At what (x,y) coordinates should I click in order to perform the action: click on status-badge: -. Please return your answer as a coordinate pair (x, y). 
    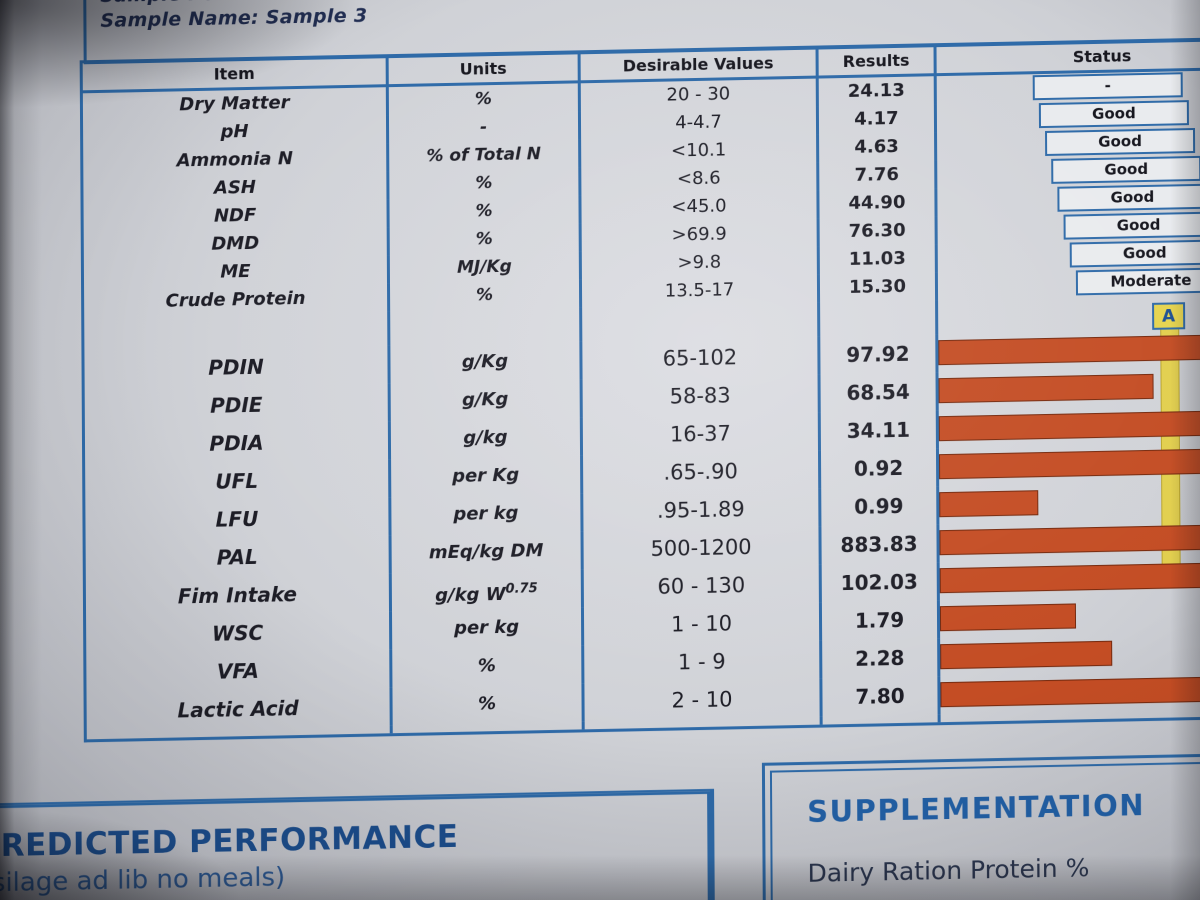
    Looking at the image, I should click on (1107, 86).